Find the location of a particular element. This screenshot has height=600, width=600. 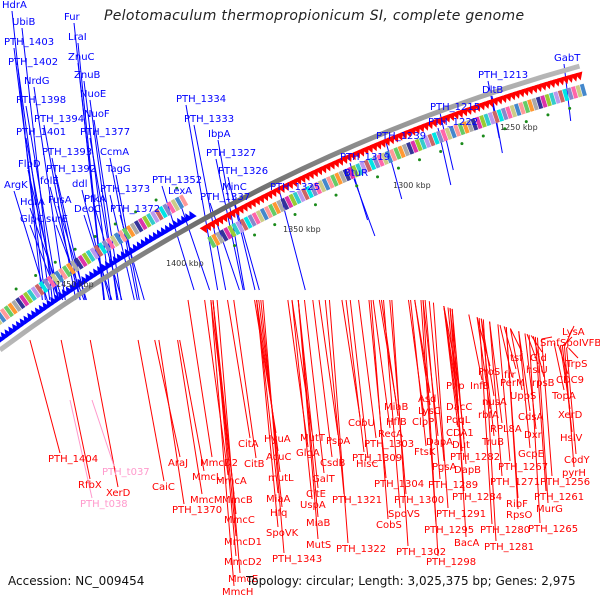

gene-label: PTH_1373 is located at coordinates (125, 189).